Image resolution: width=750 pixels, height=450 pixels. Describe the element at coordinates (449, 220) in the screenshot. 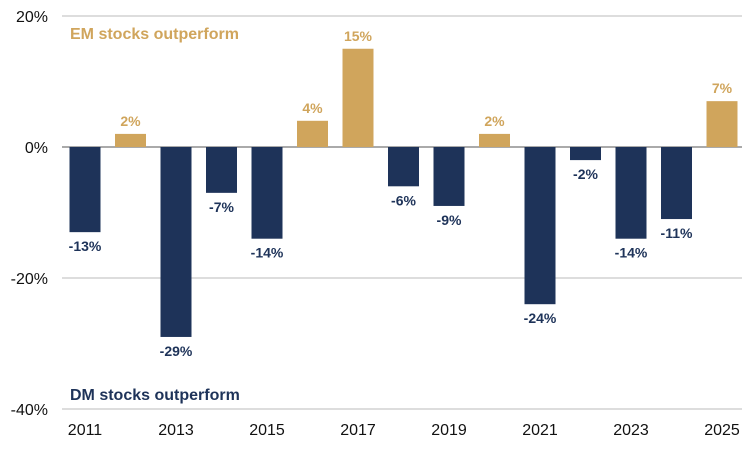

I see `data-label-2019: -9%` at that location.